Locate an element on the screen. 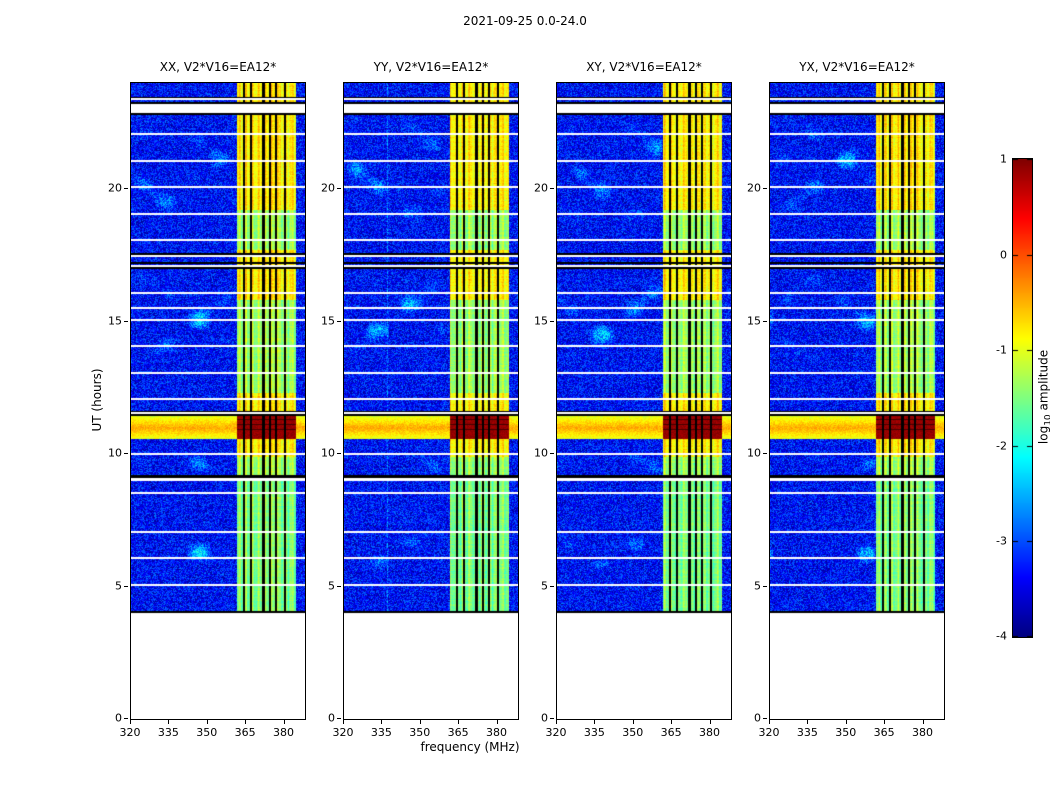 Image resolution: width=1050 pixels, height=800 pixels. figure-title: 2021-09-25 0.0-24.0 is located at coordinates (525, 21).